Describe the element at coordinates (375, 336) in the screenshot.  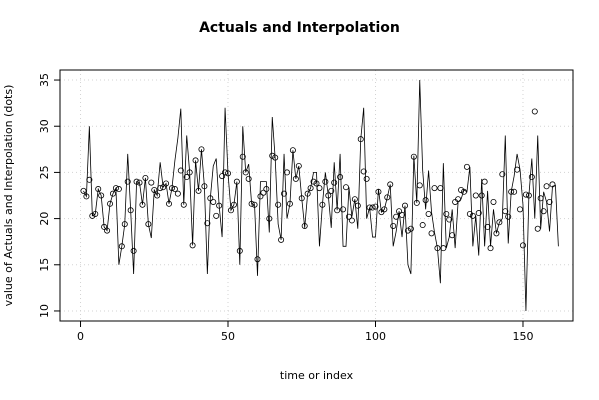
I see `x-tick-label: 100` at that location.